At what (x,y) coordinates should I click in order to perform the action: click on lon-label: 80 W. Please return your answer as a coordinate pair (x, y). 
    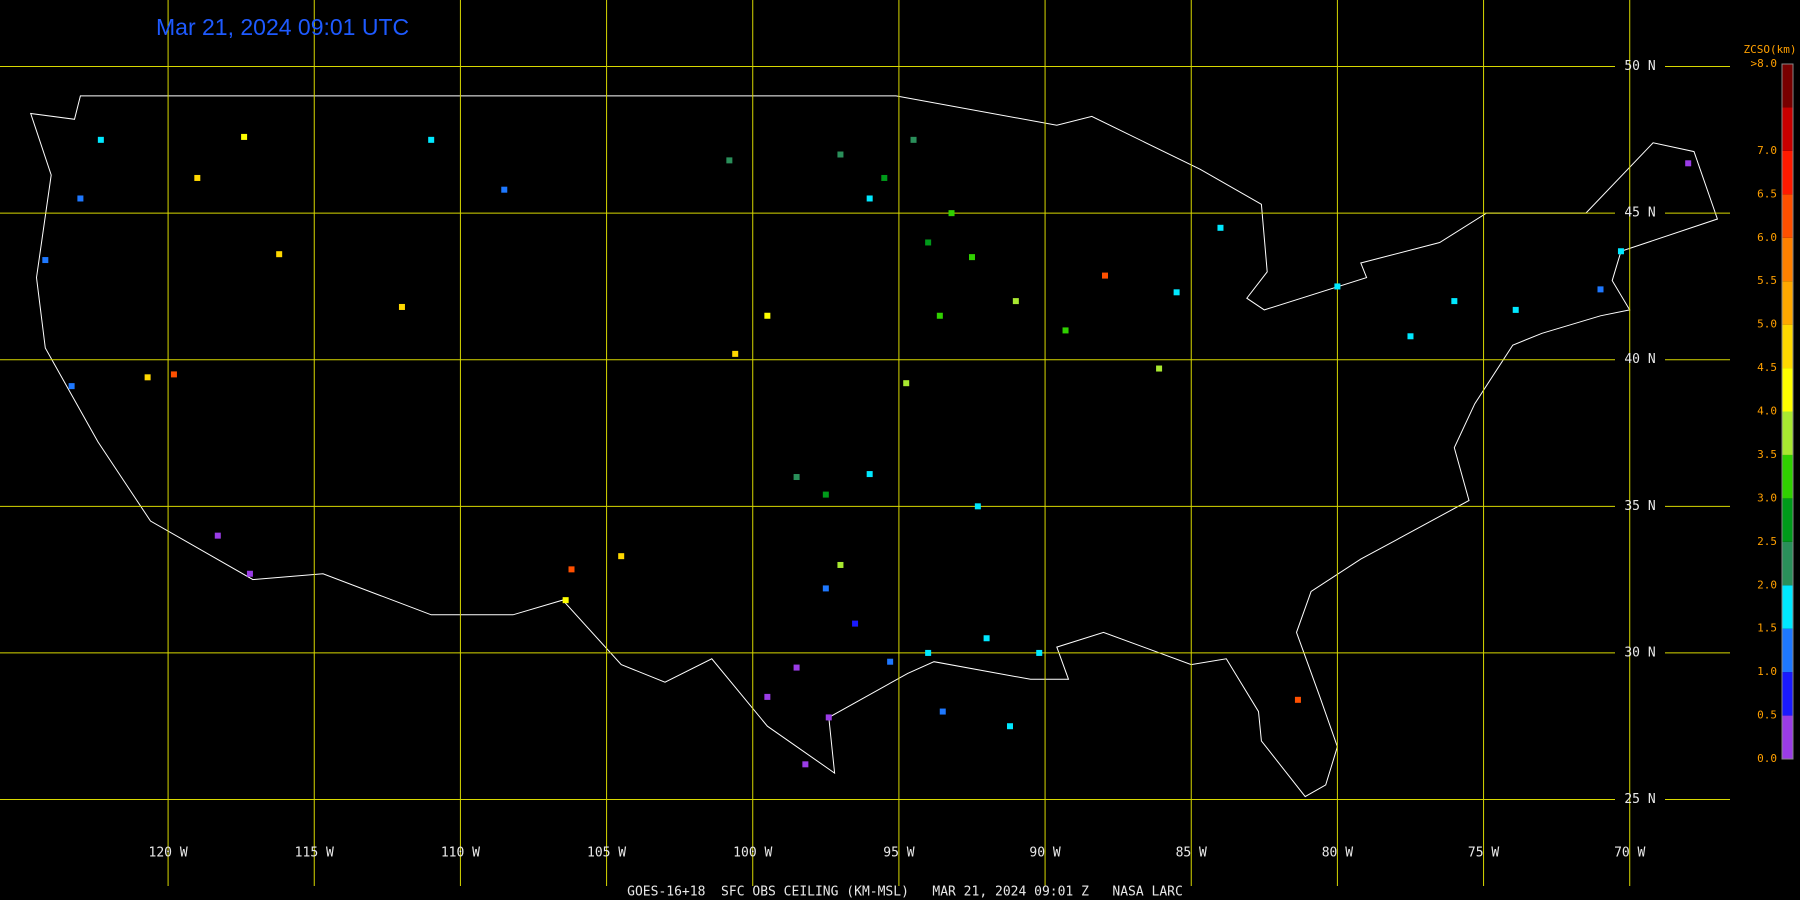
    Looking at the image, I should click on (1337, 853).